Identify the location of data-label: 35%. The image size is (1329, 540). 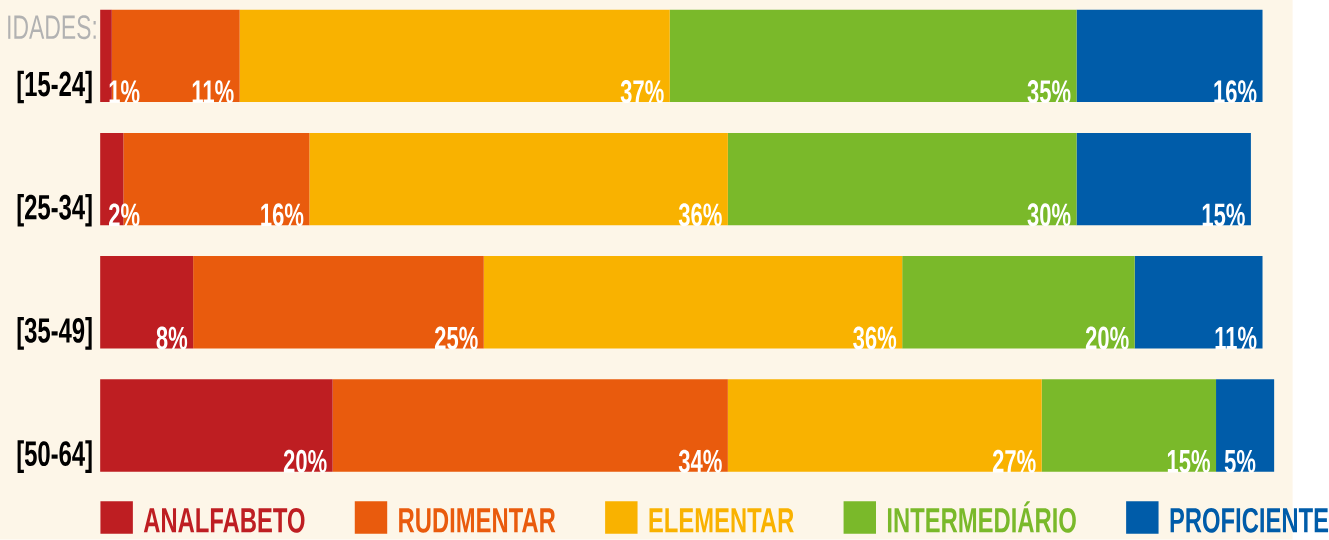
(1049, 92).